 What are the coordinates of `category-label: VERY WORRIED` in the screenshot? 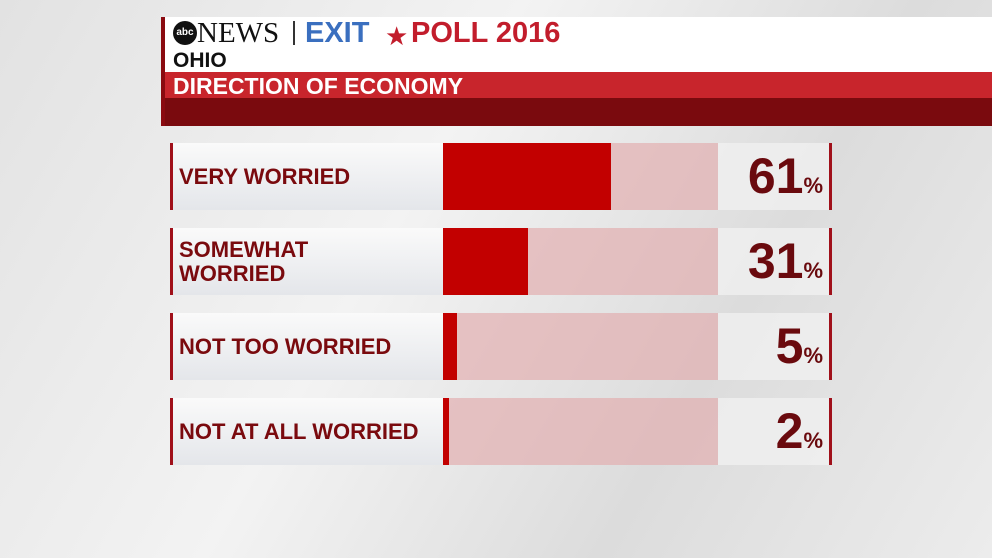 It's located at (306, 176).